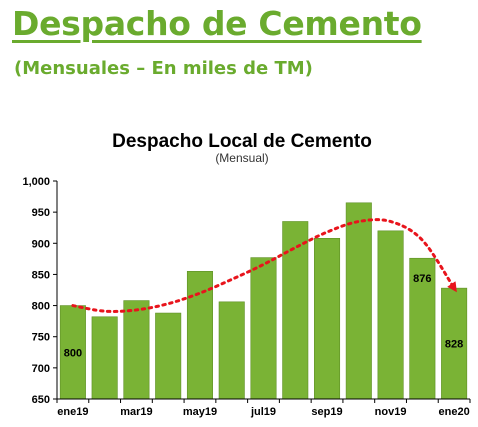 The image size is (478, 427). I want to click on bar-jun19, so click(231, 350).